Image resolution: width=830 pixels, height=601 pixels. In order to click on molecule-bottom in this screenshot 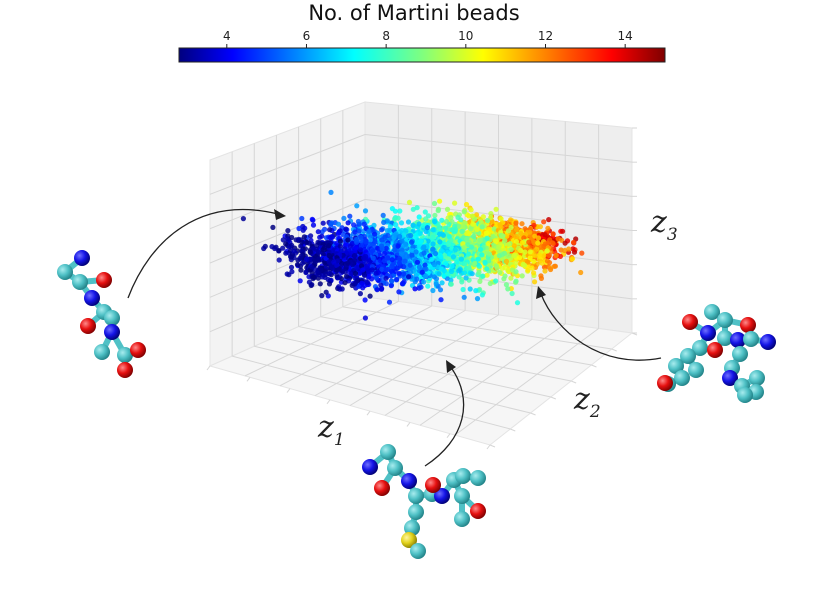, I will do `click(424, 501)`.